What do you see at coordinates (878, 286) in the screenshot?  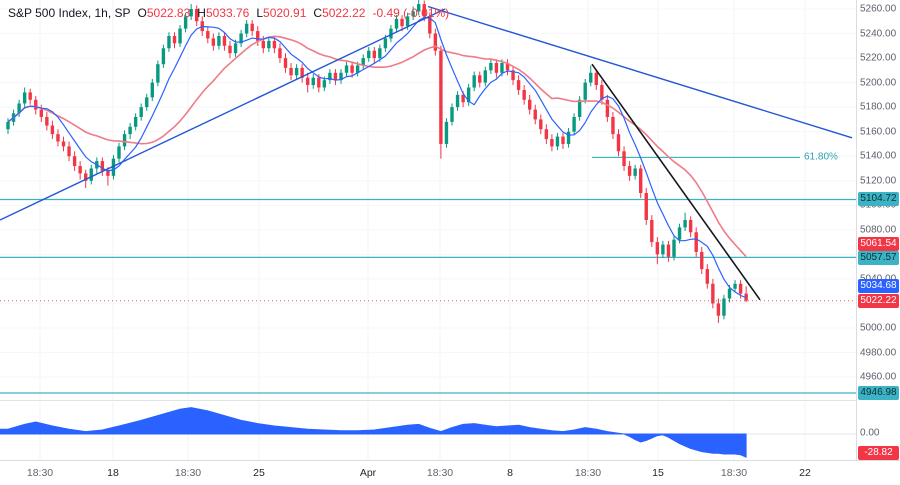 I see `price-badge-ma_fast: 5034.68` at bounding box center [878, 286].